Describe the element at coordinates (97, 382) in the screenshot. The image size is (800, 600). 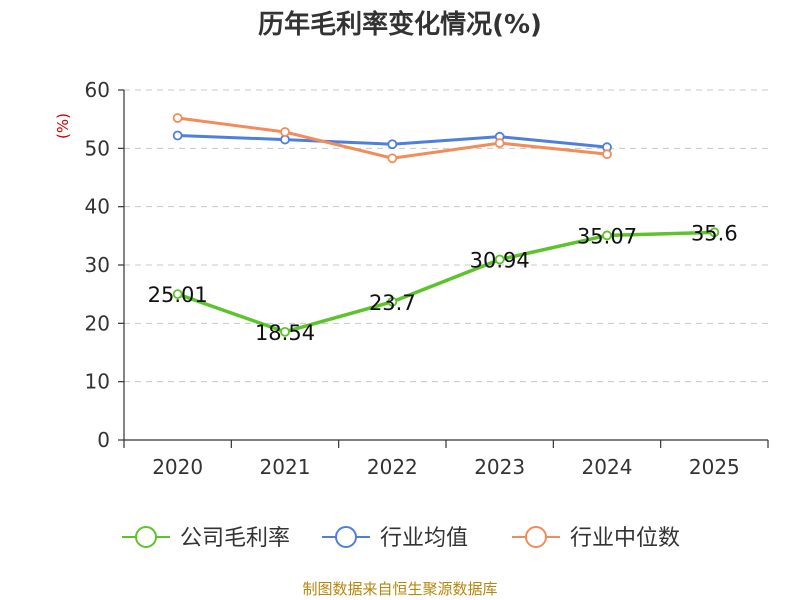
I see `y-tick-label: 10` at that location.